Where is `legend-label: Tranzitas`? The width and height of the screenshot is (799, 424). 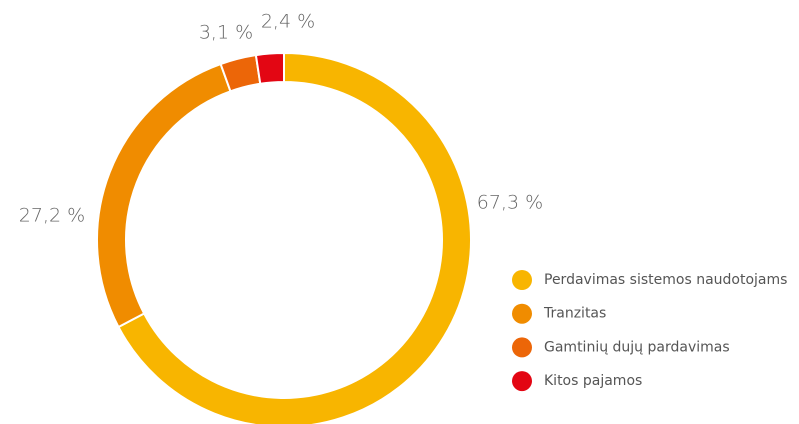
legend-label: Tranzitas is located at coordinates (574, 314).